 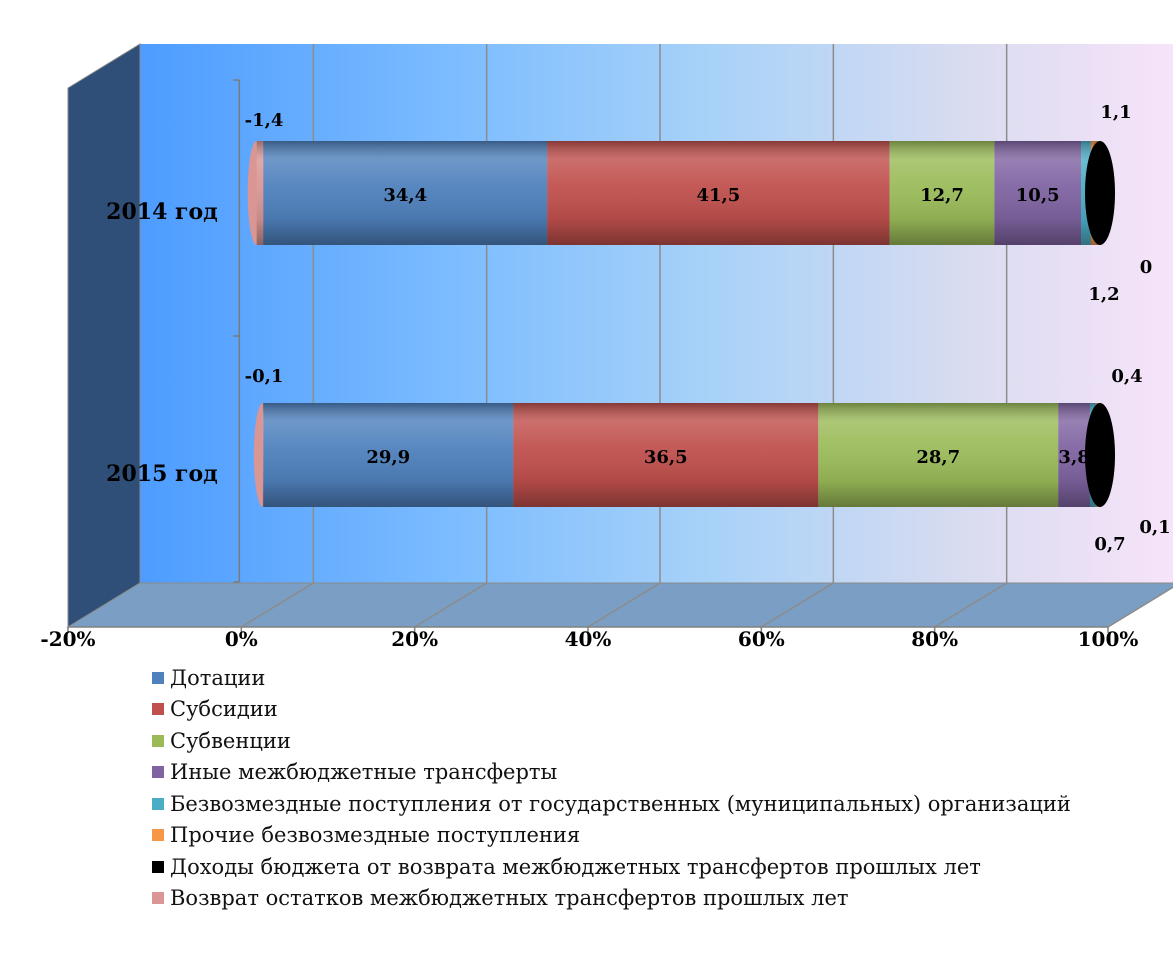 I want to click on data-label: 0,1, so click(x=1154, y=527).